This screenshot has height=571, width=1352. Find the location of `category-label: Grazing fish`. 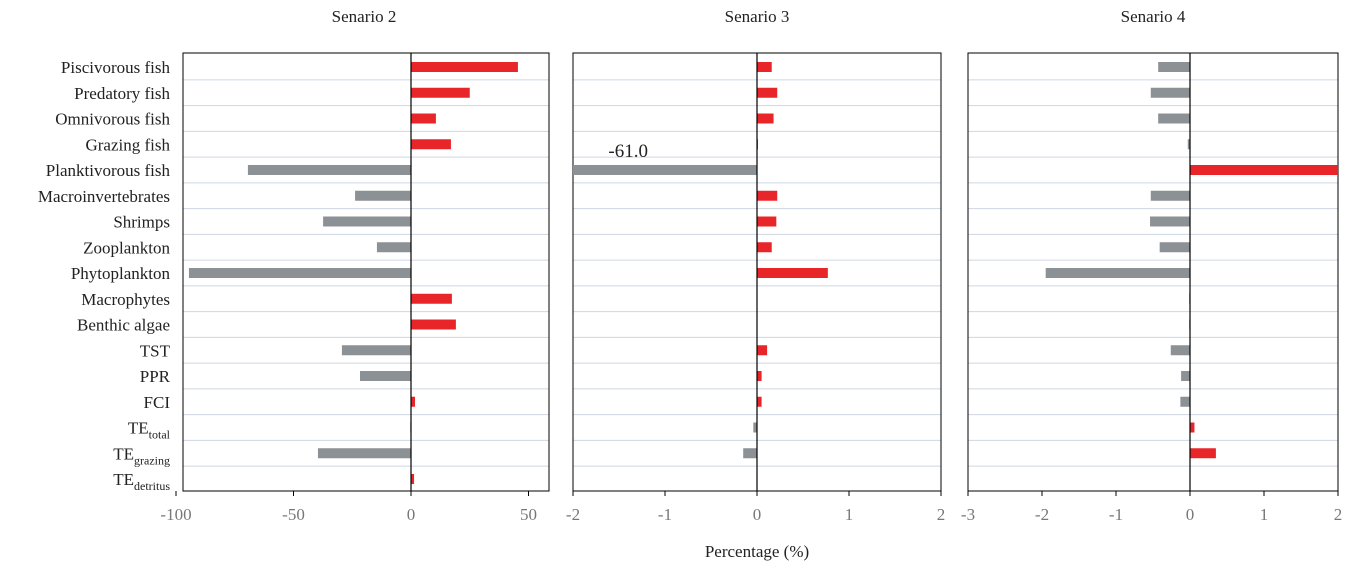

category-label: Grazing fish is located at coordinates (127, 144).